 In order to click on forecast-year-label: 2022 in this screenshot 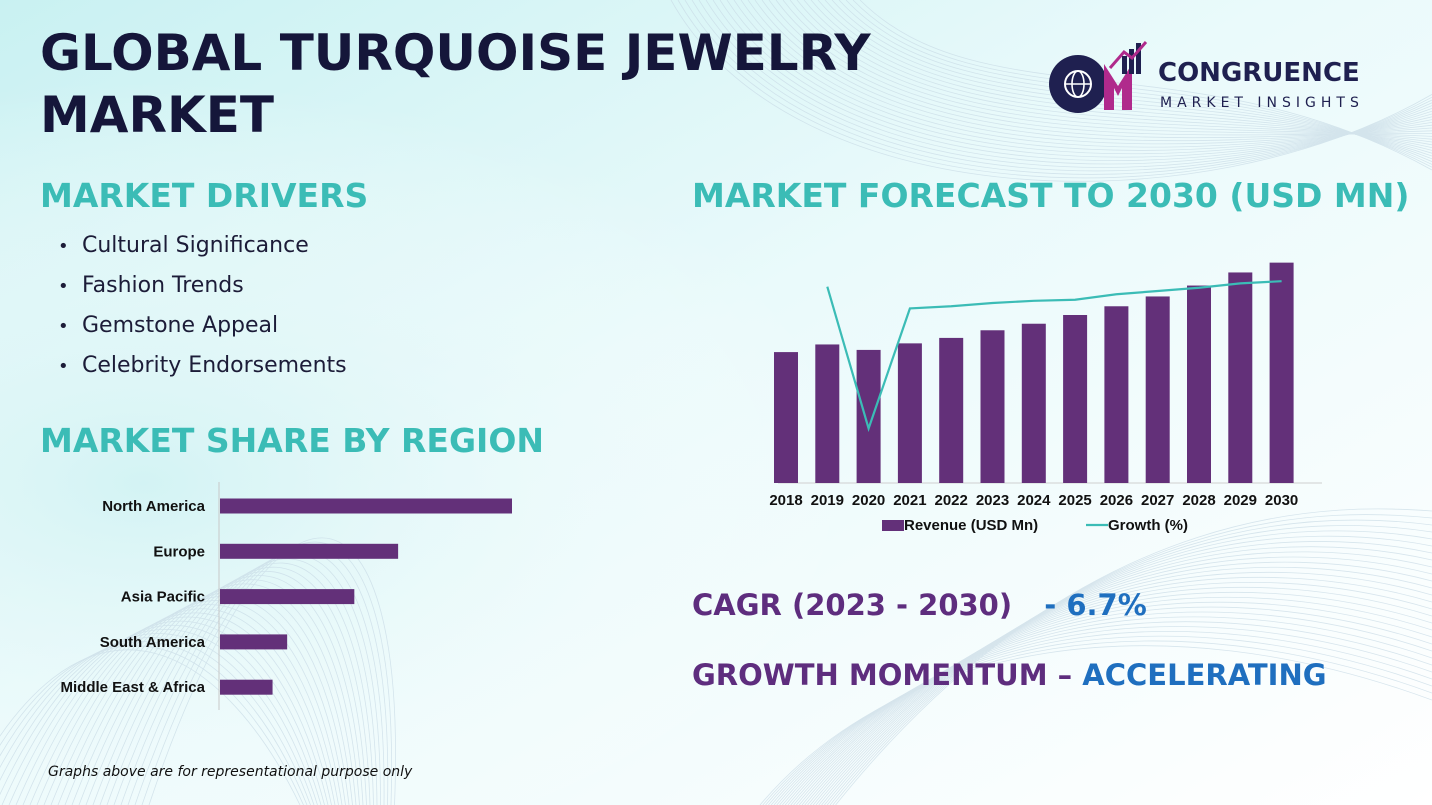, I will do `click(951, 500)`.